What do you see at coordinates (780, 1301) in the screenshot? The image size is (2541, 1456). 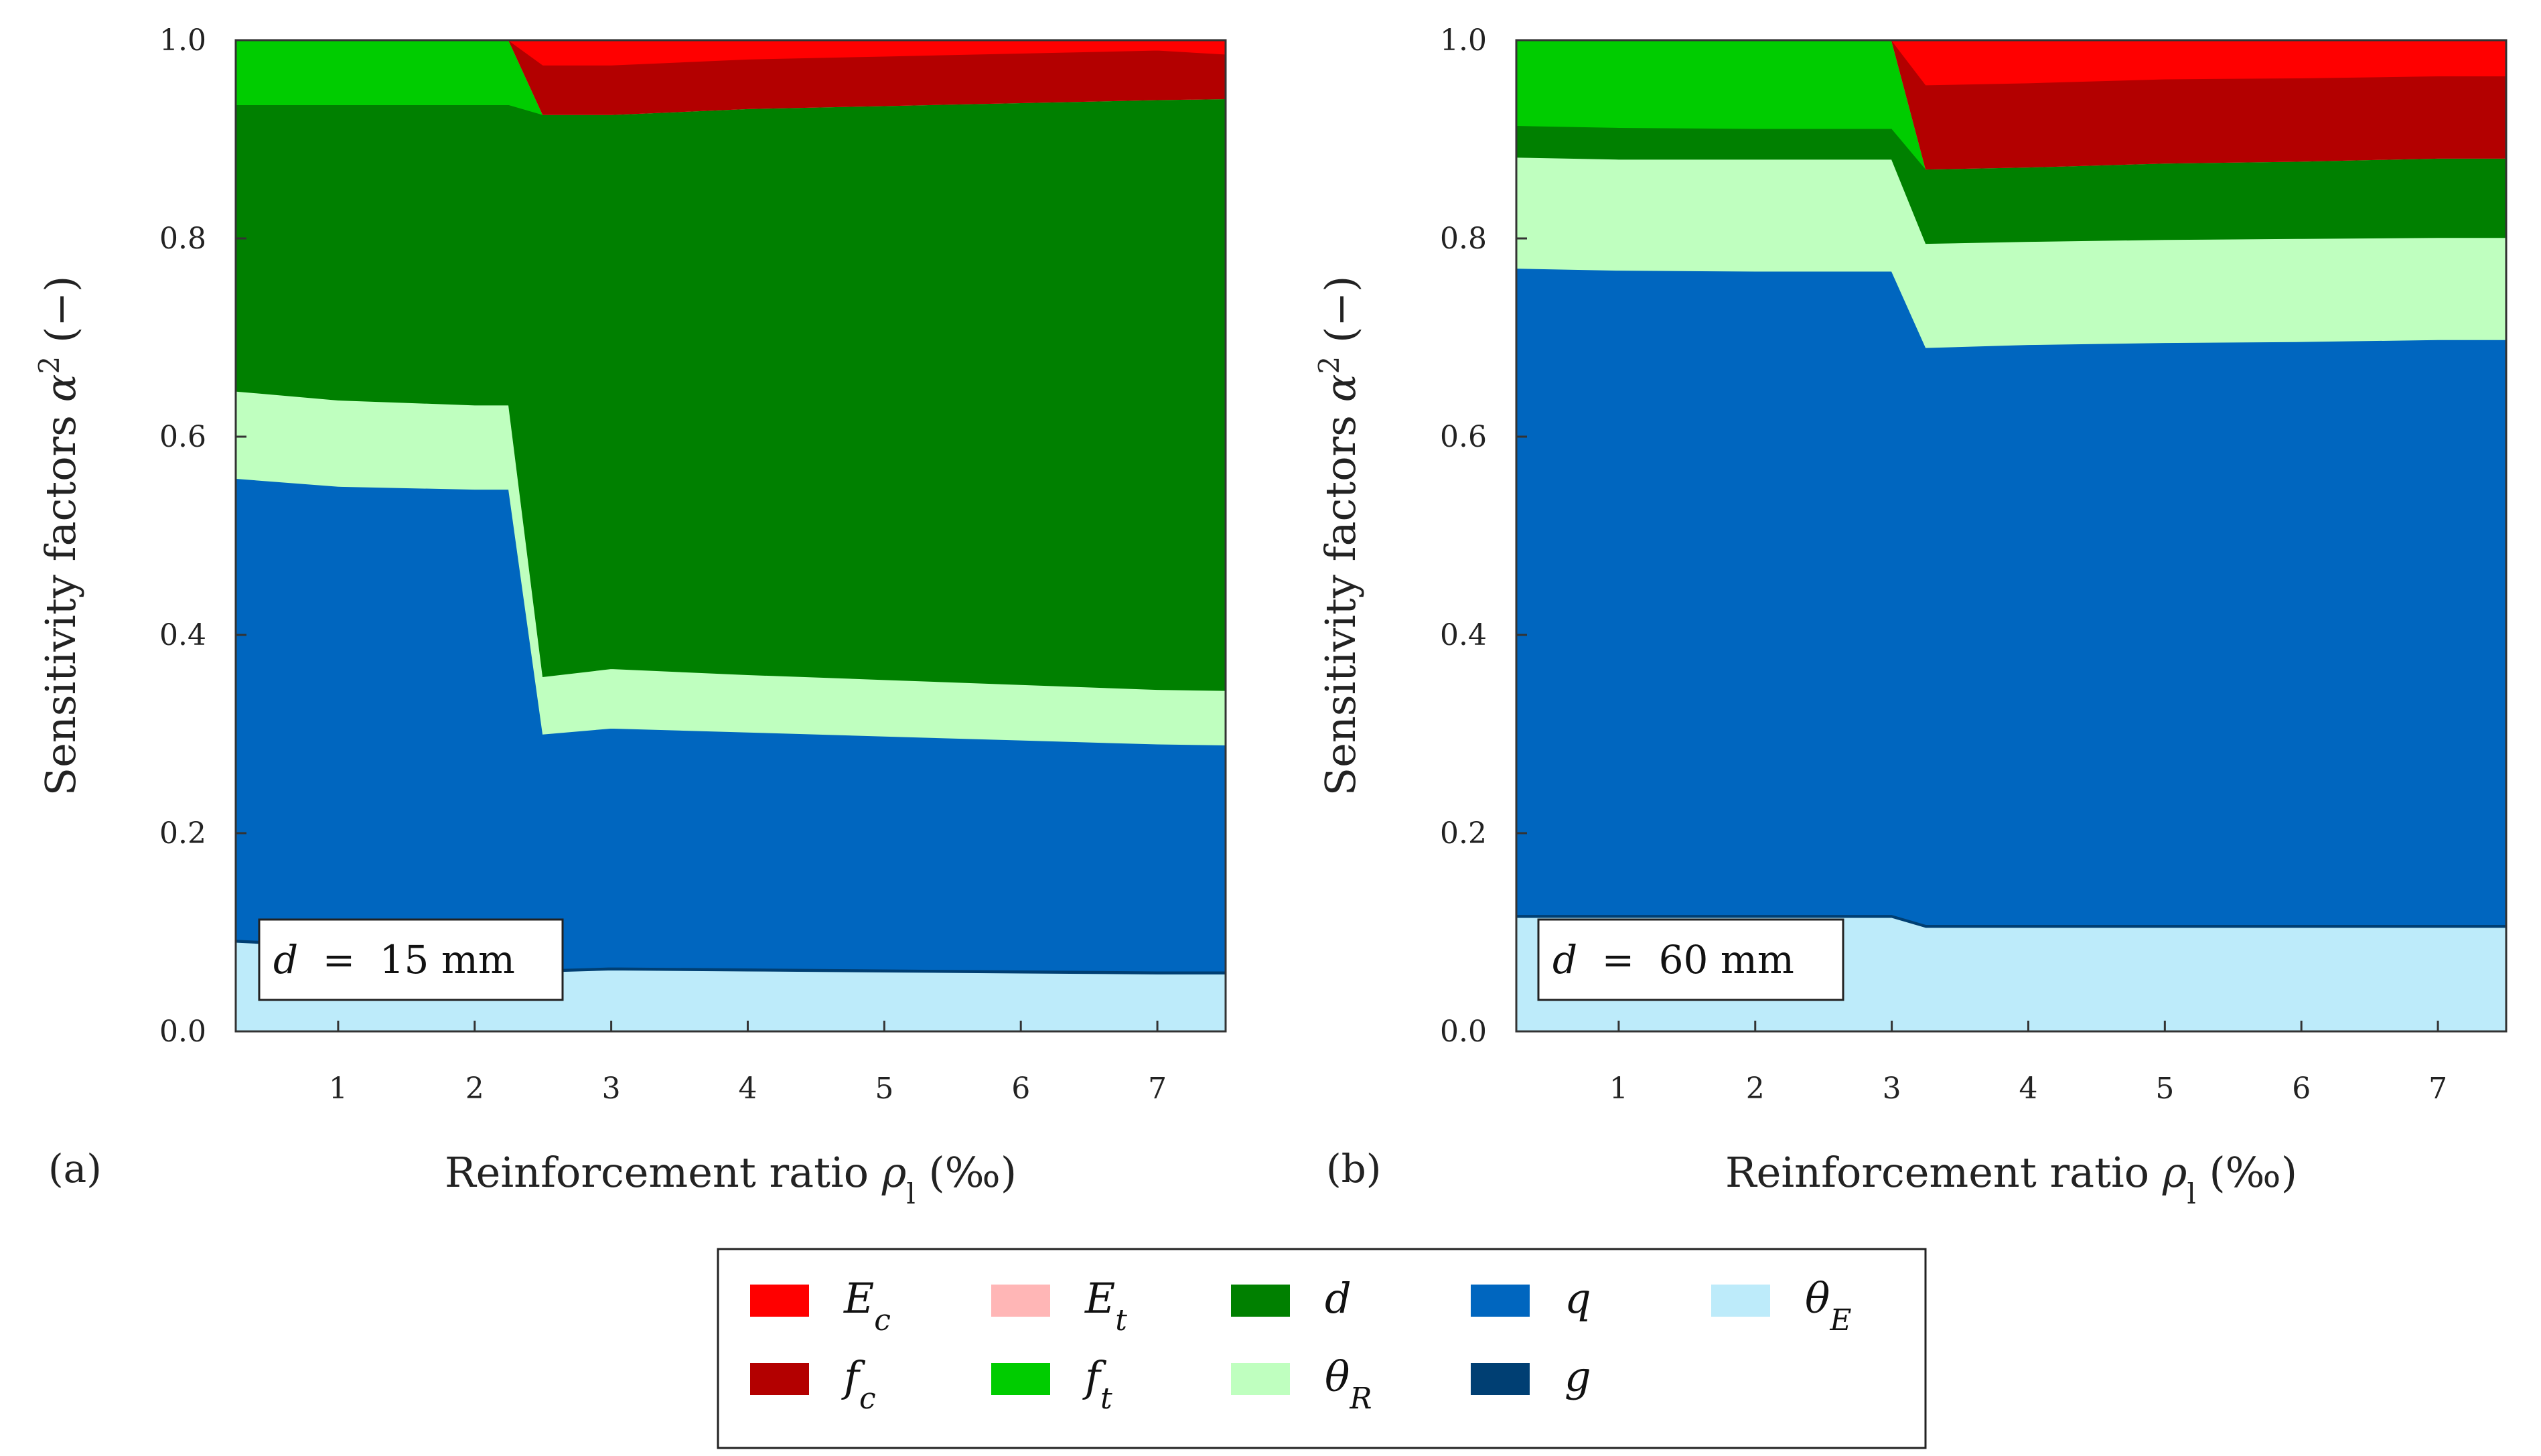 I see `legend-swatch-Ec` at bounding box center [780, 1301].